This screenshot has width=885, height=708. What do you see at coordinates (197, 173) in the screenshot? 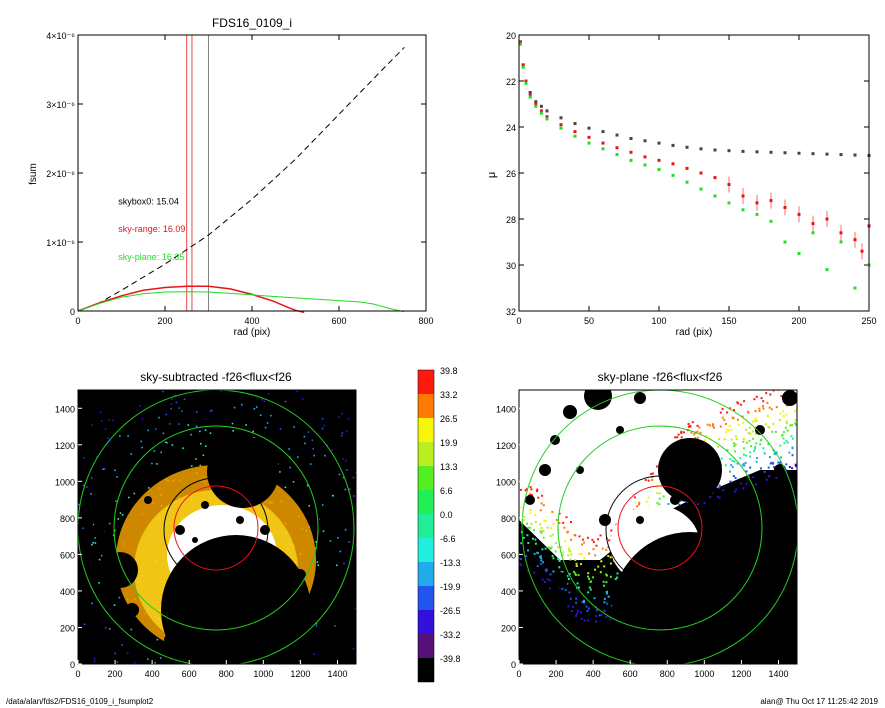
I see `panel1-vertical-lines` at bounding box center [197, 173].